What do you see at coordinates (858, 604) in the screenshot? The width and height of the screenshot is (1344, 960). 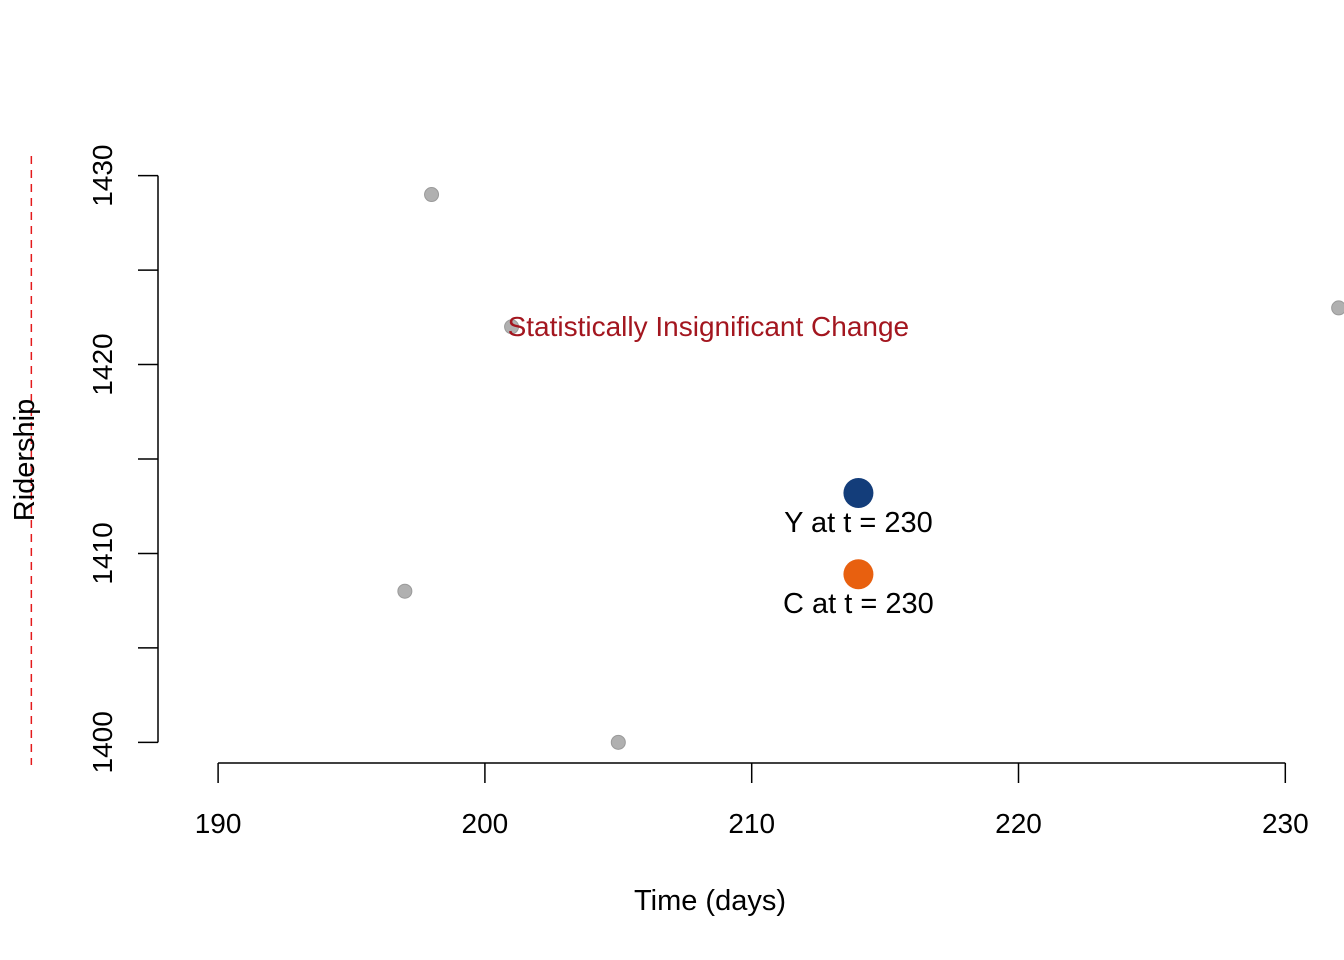 I see `highlight-point-label: C at t = 230` at bounding box center [858, 604].